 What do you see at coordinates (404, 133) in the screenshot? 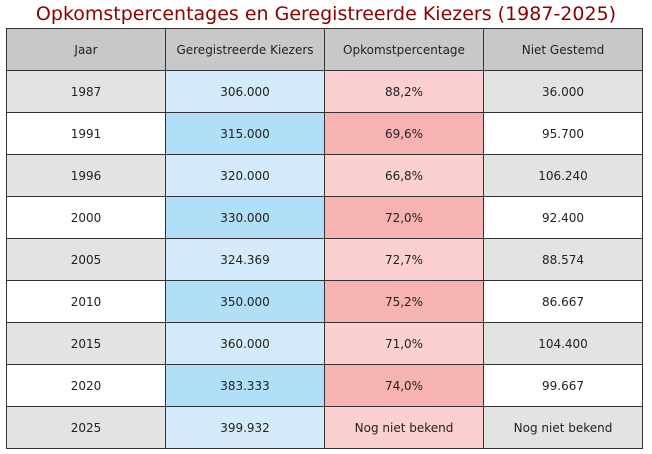
I see `cell-opkomstpercentage: 69,6%` at bounding box center [404, 133].